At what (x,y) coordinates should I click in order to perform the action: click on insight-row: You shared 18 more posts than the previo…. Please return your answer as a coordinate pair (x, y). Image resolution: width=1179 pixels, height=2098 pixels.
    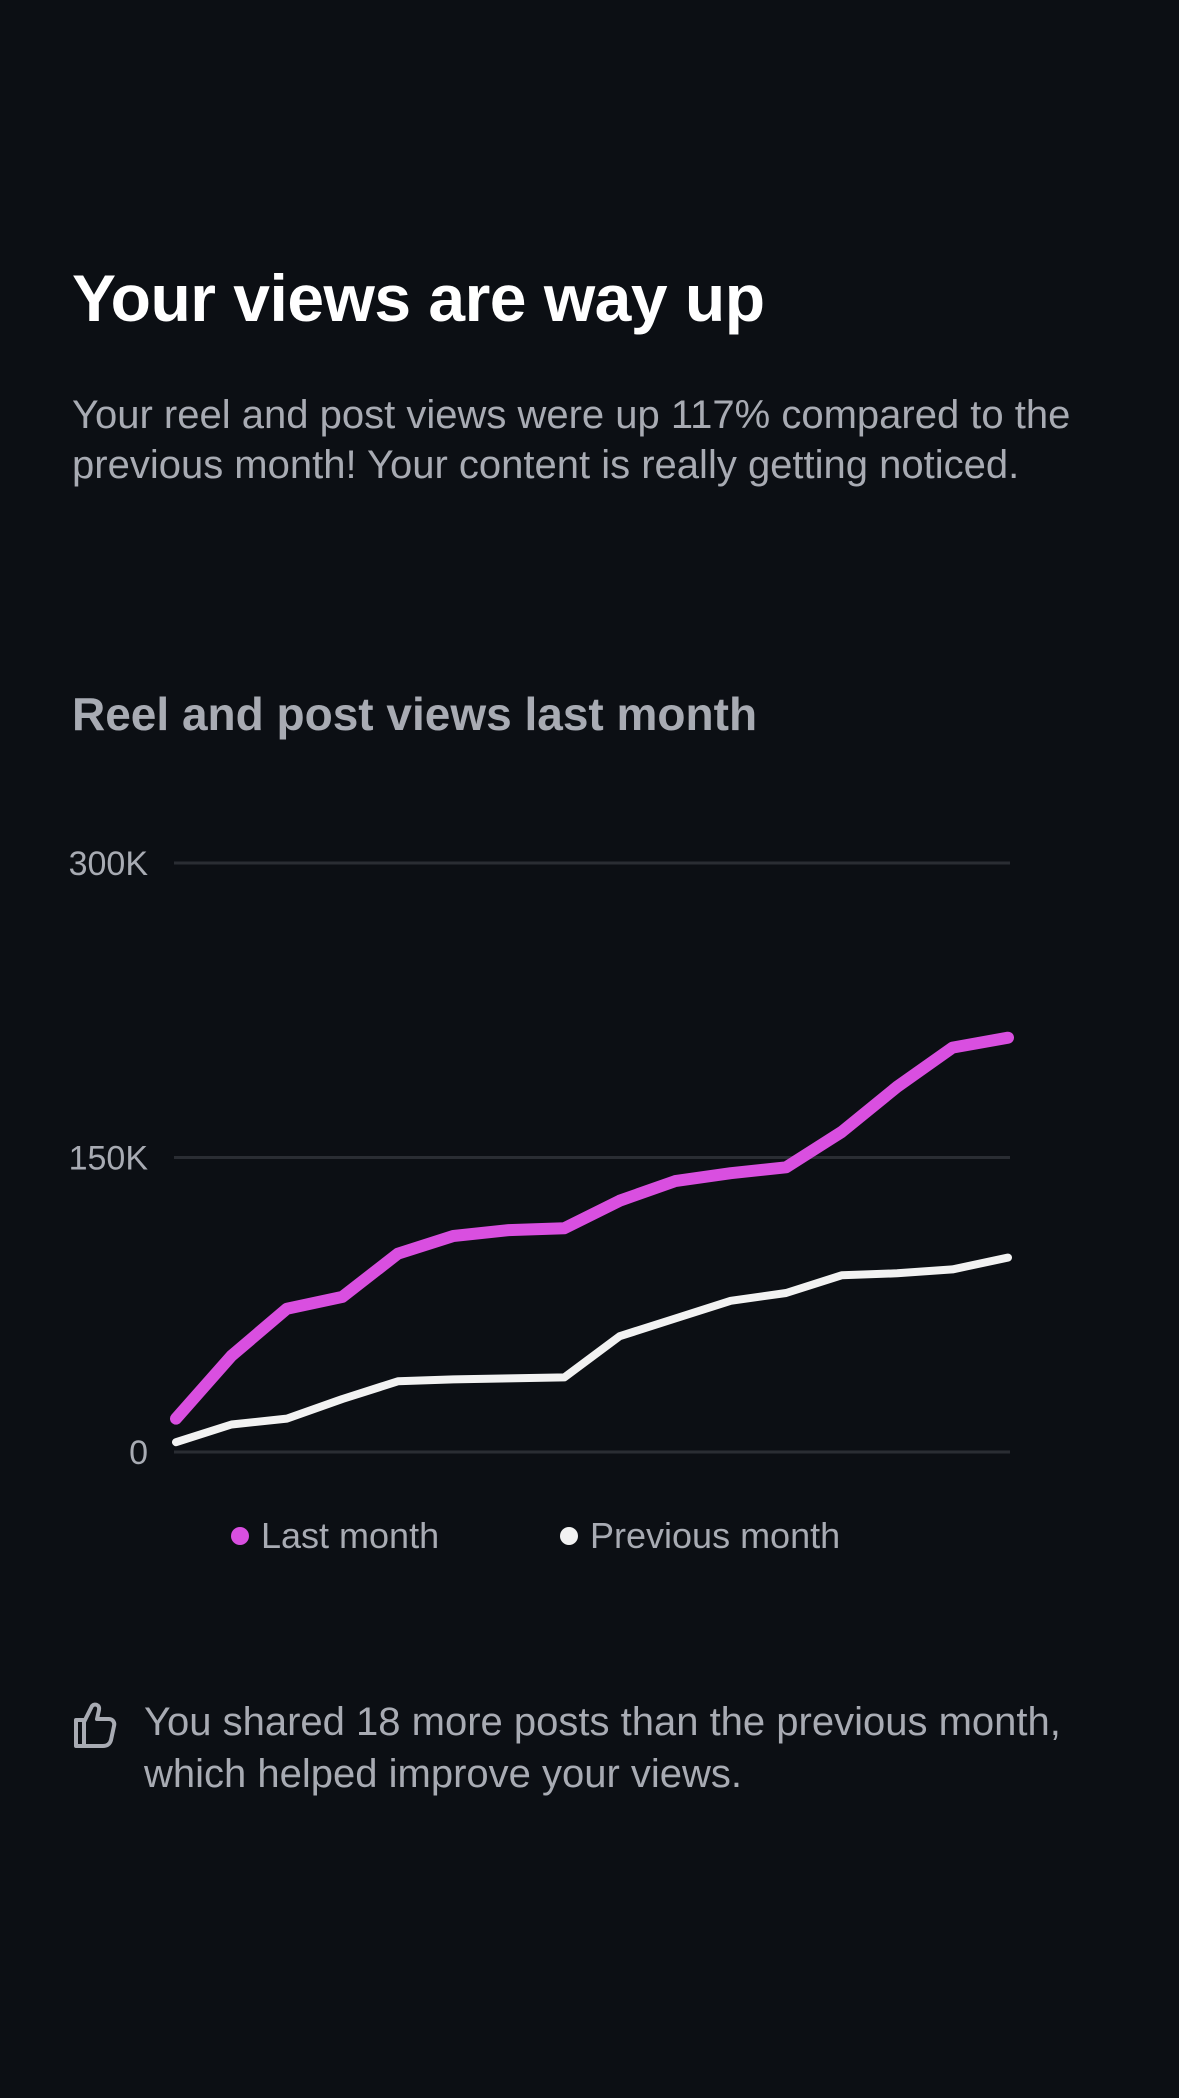
    Looking at the image, I should click on (602, 1748).